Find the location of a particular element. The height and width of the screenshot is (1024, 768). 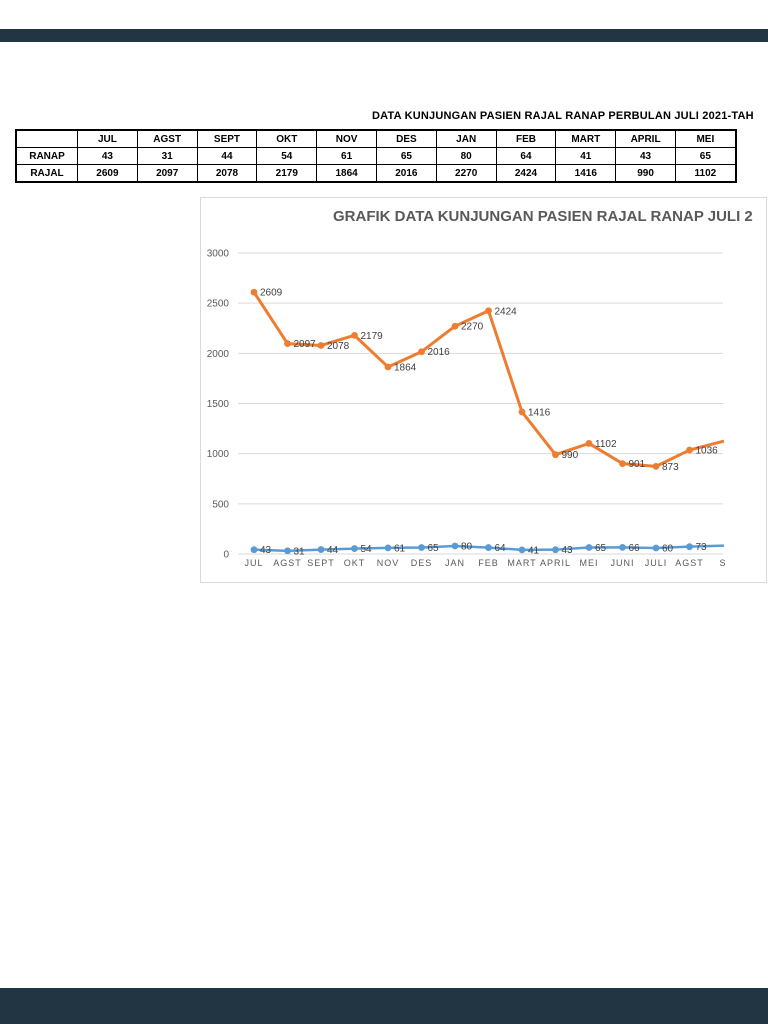

table-header-cell: MEI is located at coordinates (705, 138).